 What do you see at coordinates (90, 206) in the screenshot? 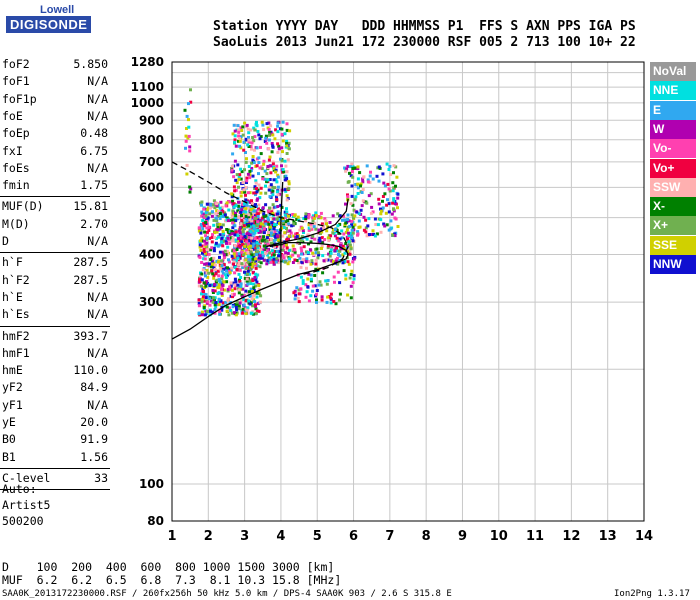
I see `param-value: 15.81` at bounding box center [90, 206].